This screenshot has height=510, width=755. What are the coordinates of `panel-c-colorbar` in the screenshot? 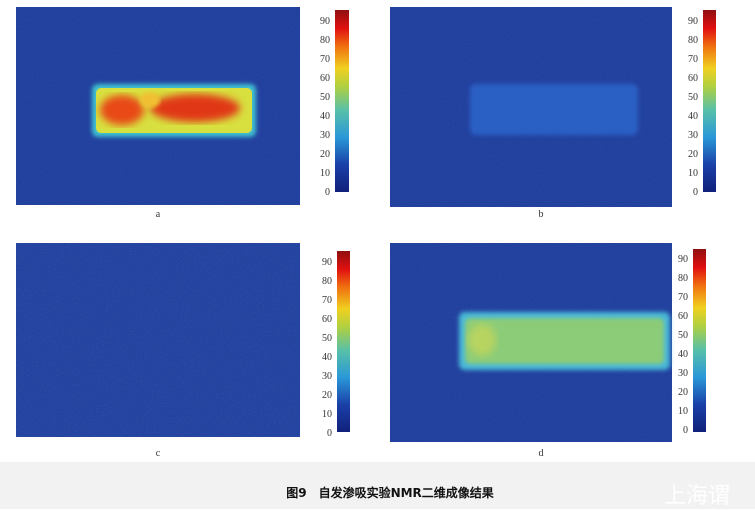 It's located at (343, 341).